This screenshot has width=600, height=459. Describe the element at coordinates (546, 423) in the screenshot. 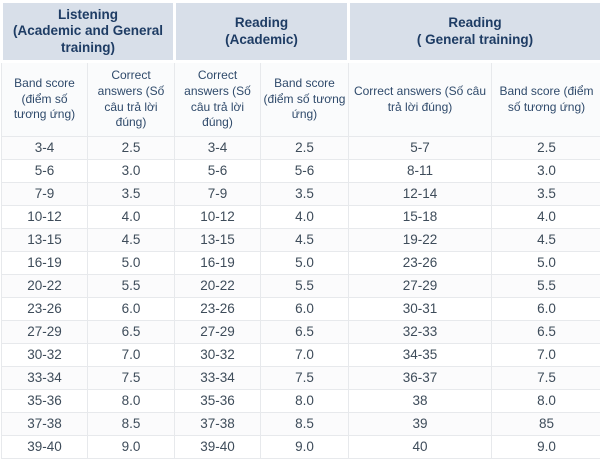

I see `table-cell: 85` at that location.